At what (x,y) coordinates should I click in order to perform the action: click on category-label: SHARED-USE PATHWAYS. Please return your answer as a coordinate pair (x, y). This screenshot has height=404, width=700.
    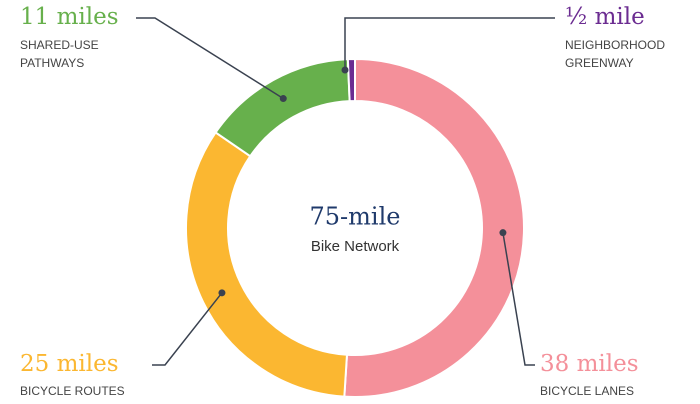
    Looking at the image, I should click on (59, 54).